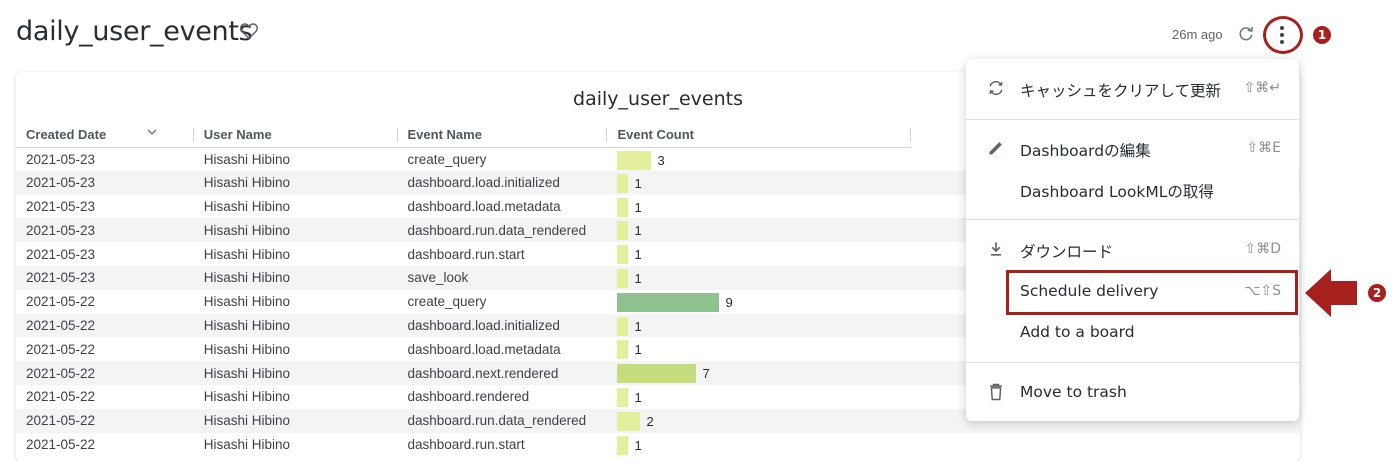 The height and width of the screenshot is (461, 1400). Describe the element at coordinates (995, 148) in the screenshot. I see `pencil-icon` at that location.